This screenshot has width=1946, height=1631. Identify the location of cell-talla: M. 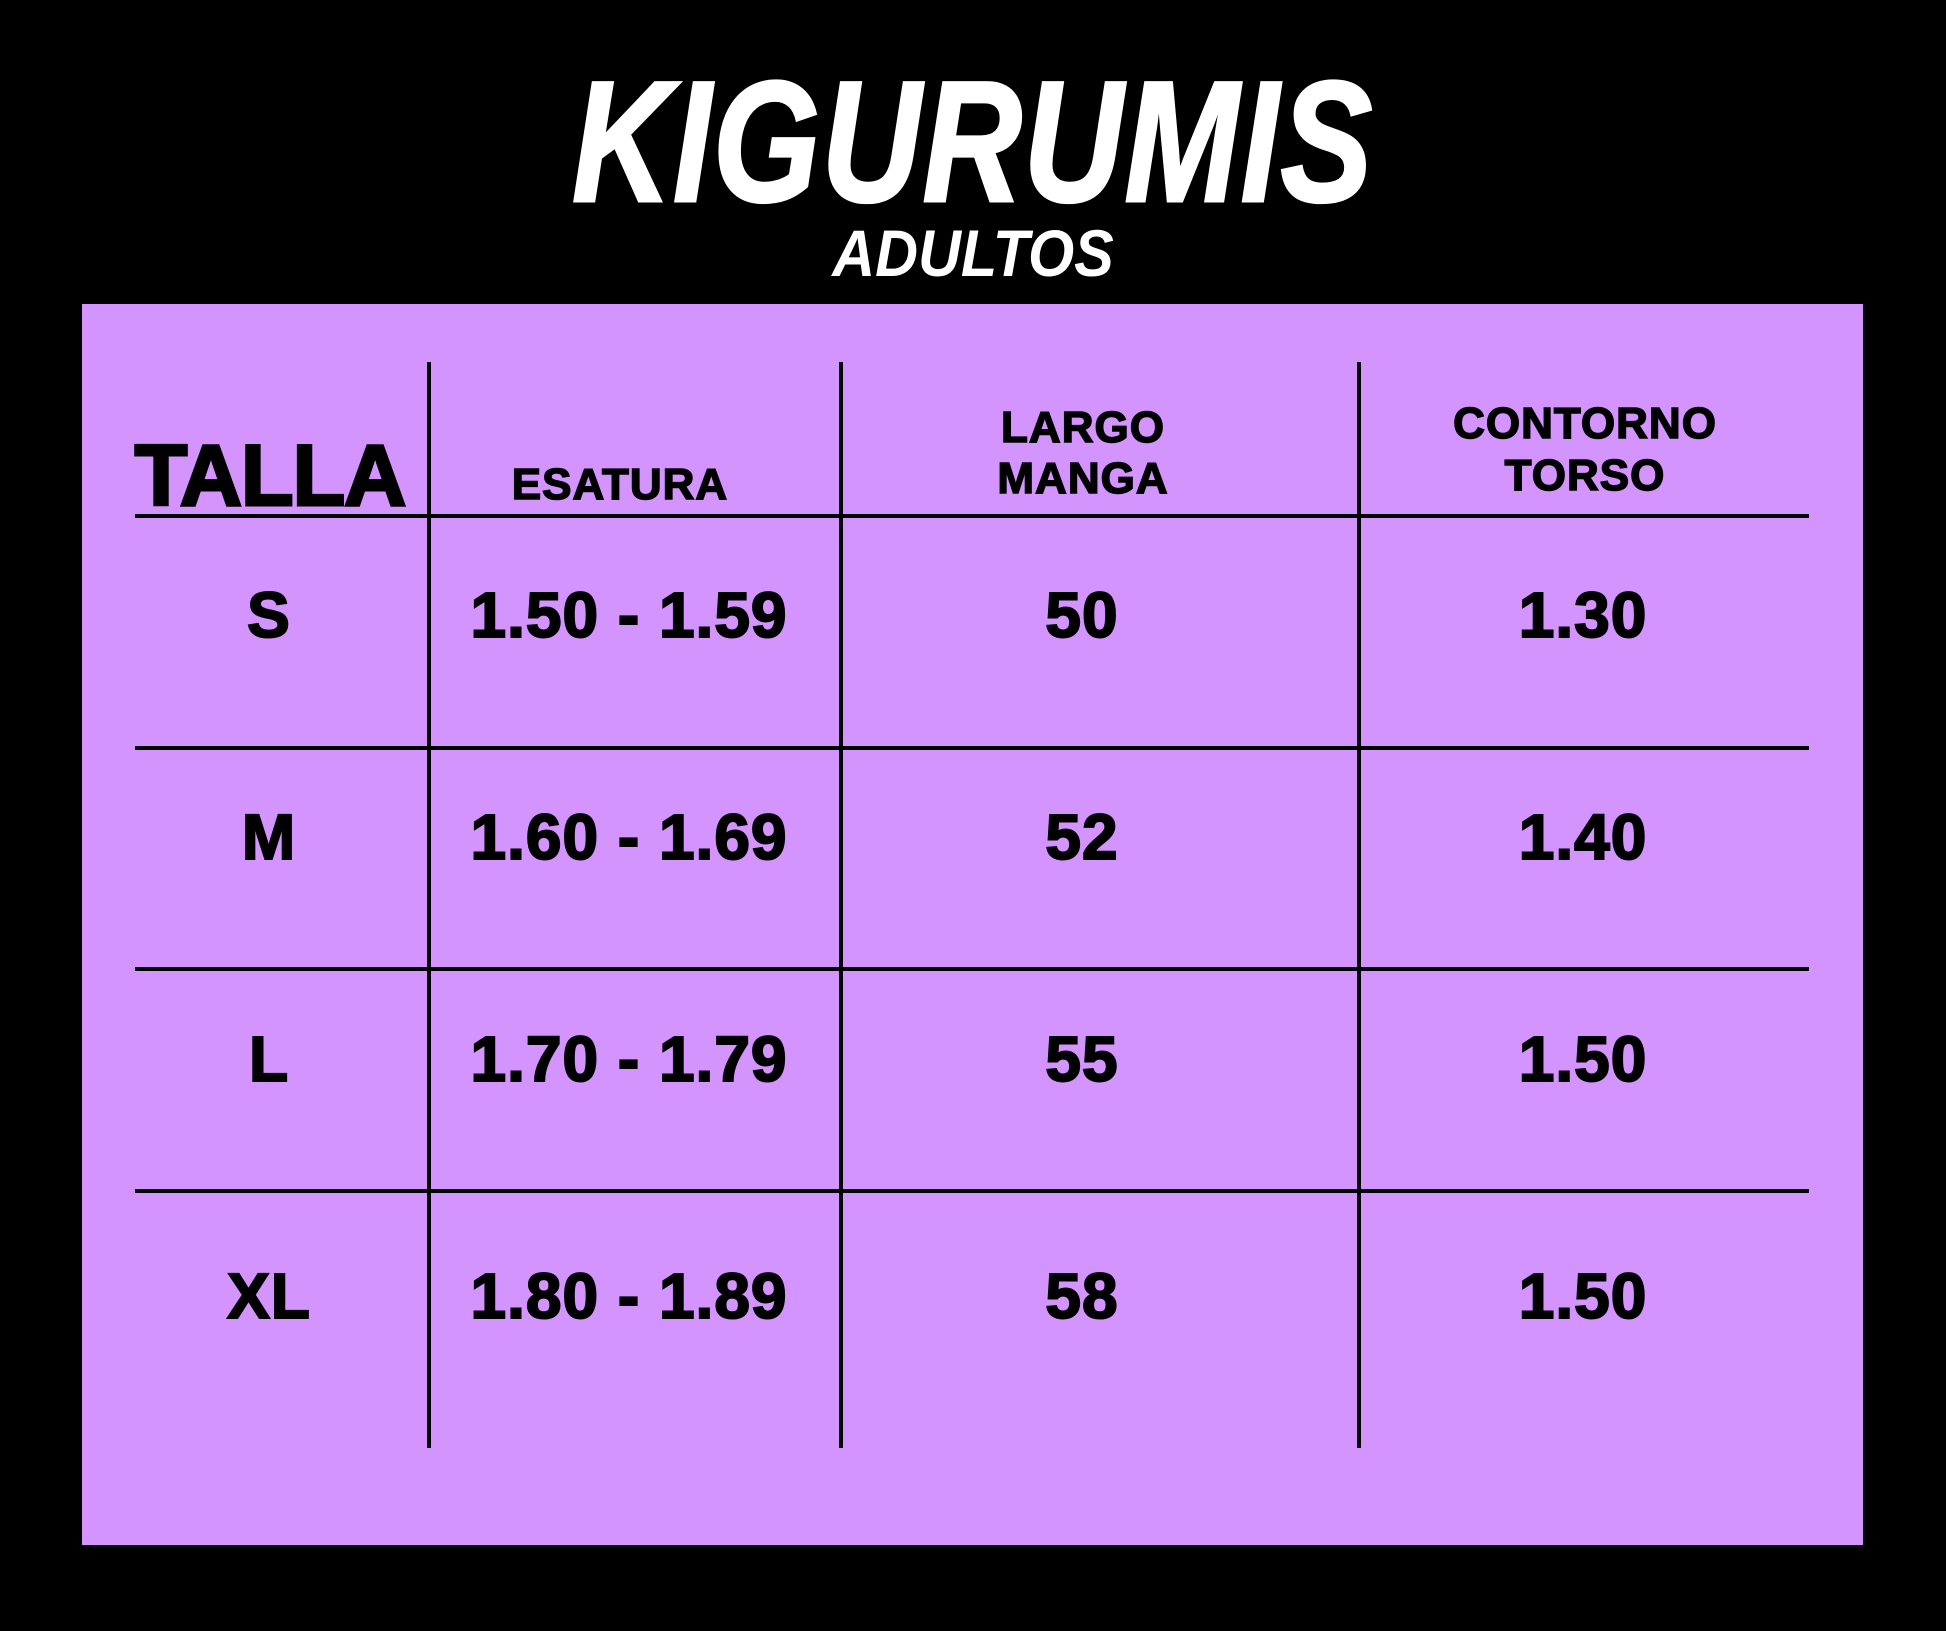
(269, 837).